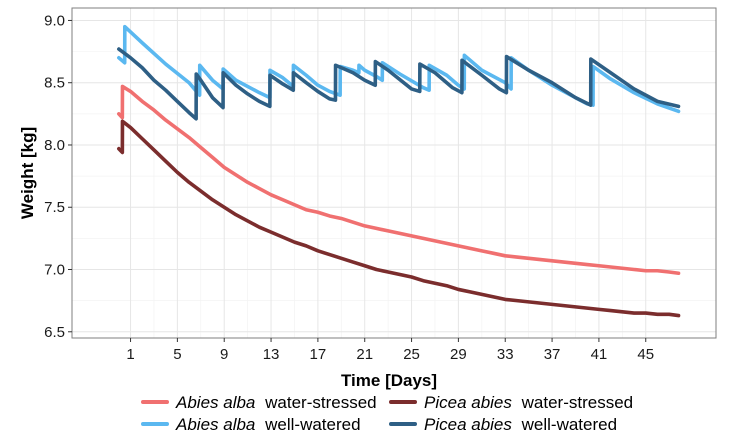 This screenshot has height=443, width=735. I want to click on legend-species-abies-well-watered: Abies alba, so click(215, 424).